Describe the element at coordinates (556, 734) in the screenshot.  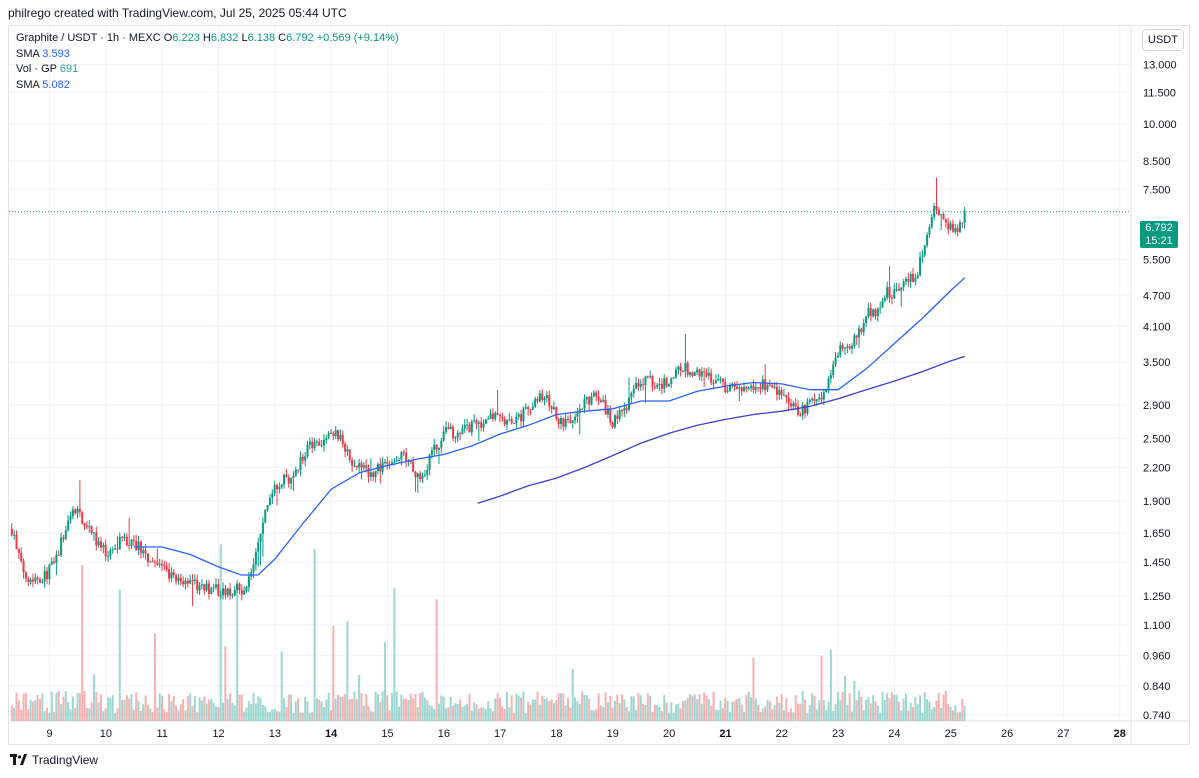
I see `time-axis-label: 18` at that location.